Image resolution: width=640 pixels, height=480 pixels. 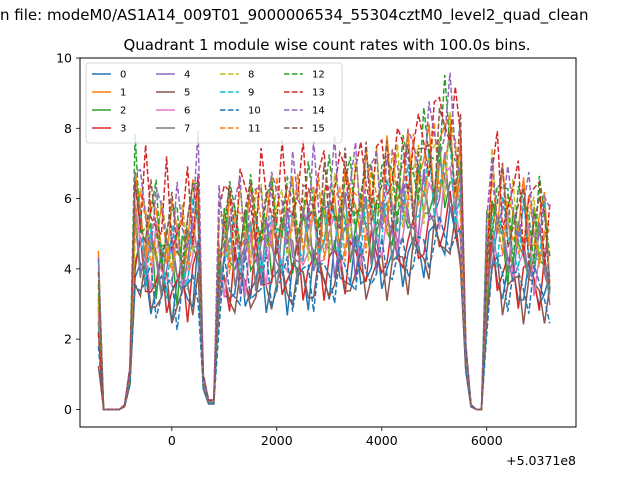 What do you see at coordinates (187, 129) in the screenshot?
I see `legend-label-7: 7` at bounding box center [187, 129].